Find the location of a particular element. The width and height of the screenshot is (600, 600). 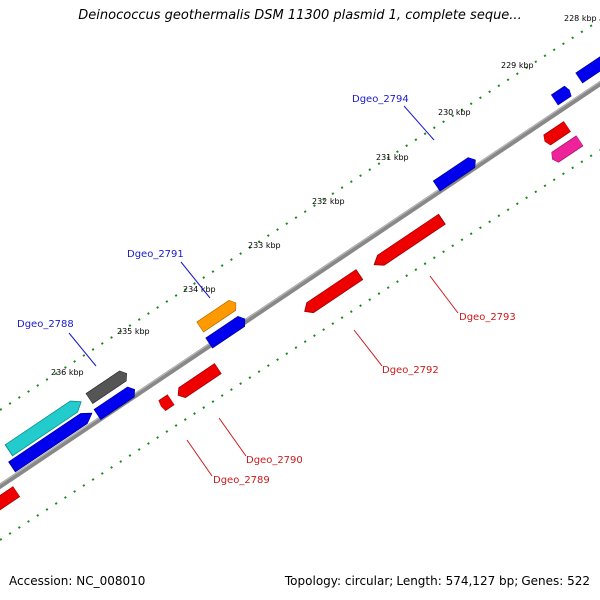

tick-label-229: 229 kbp is located at coordinates (517, 65).